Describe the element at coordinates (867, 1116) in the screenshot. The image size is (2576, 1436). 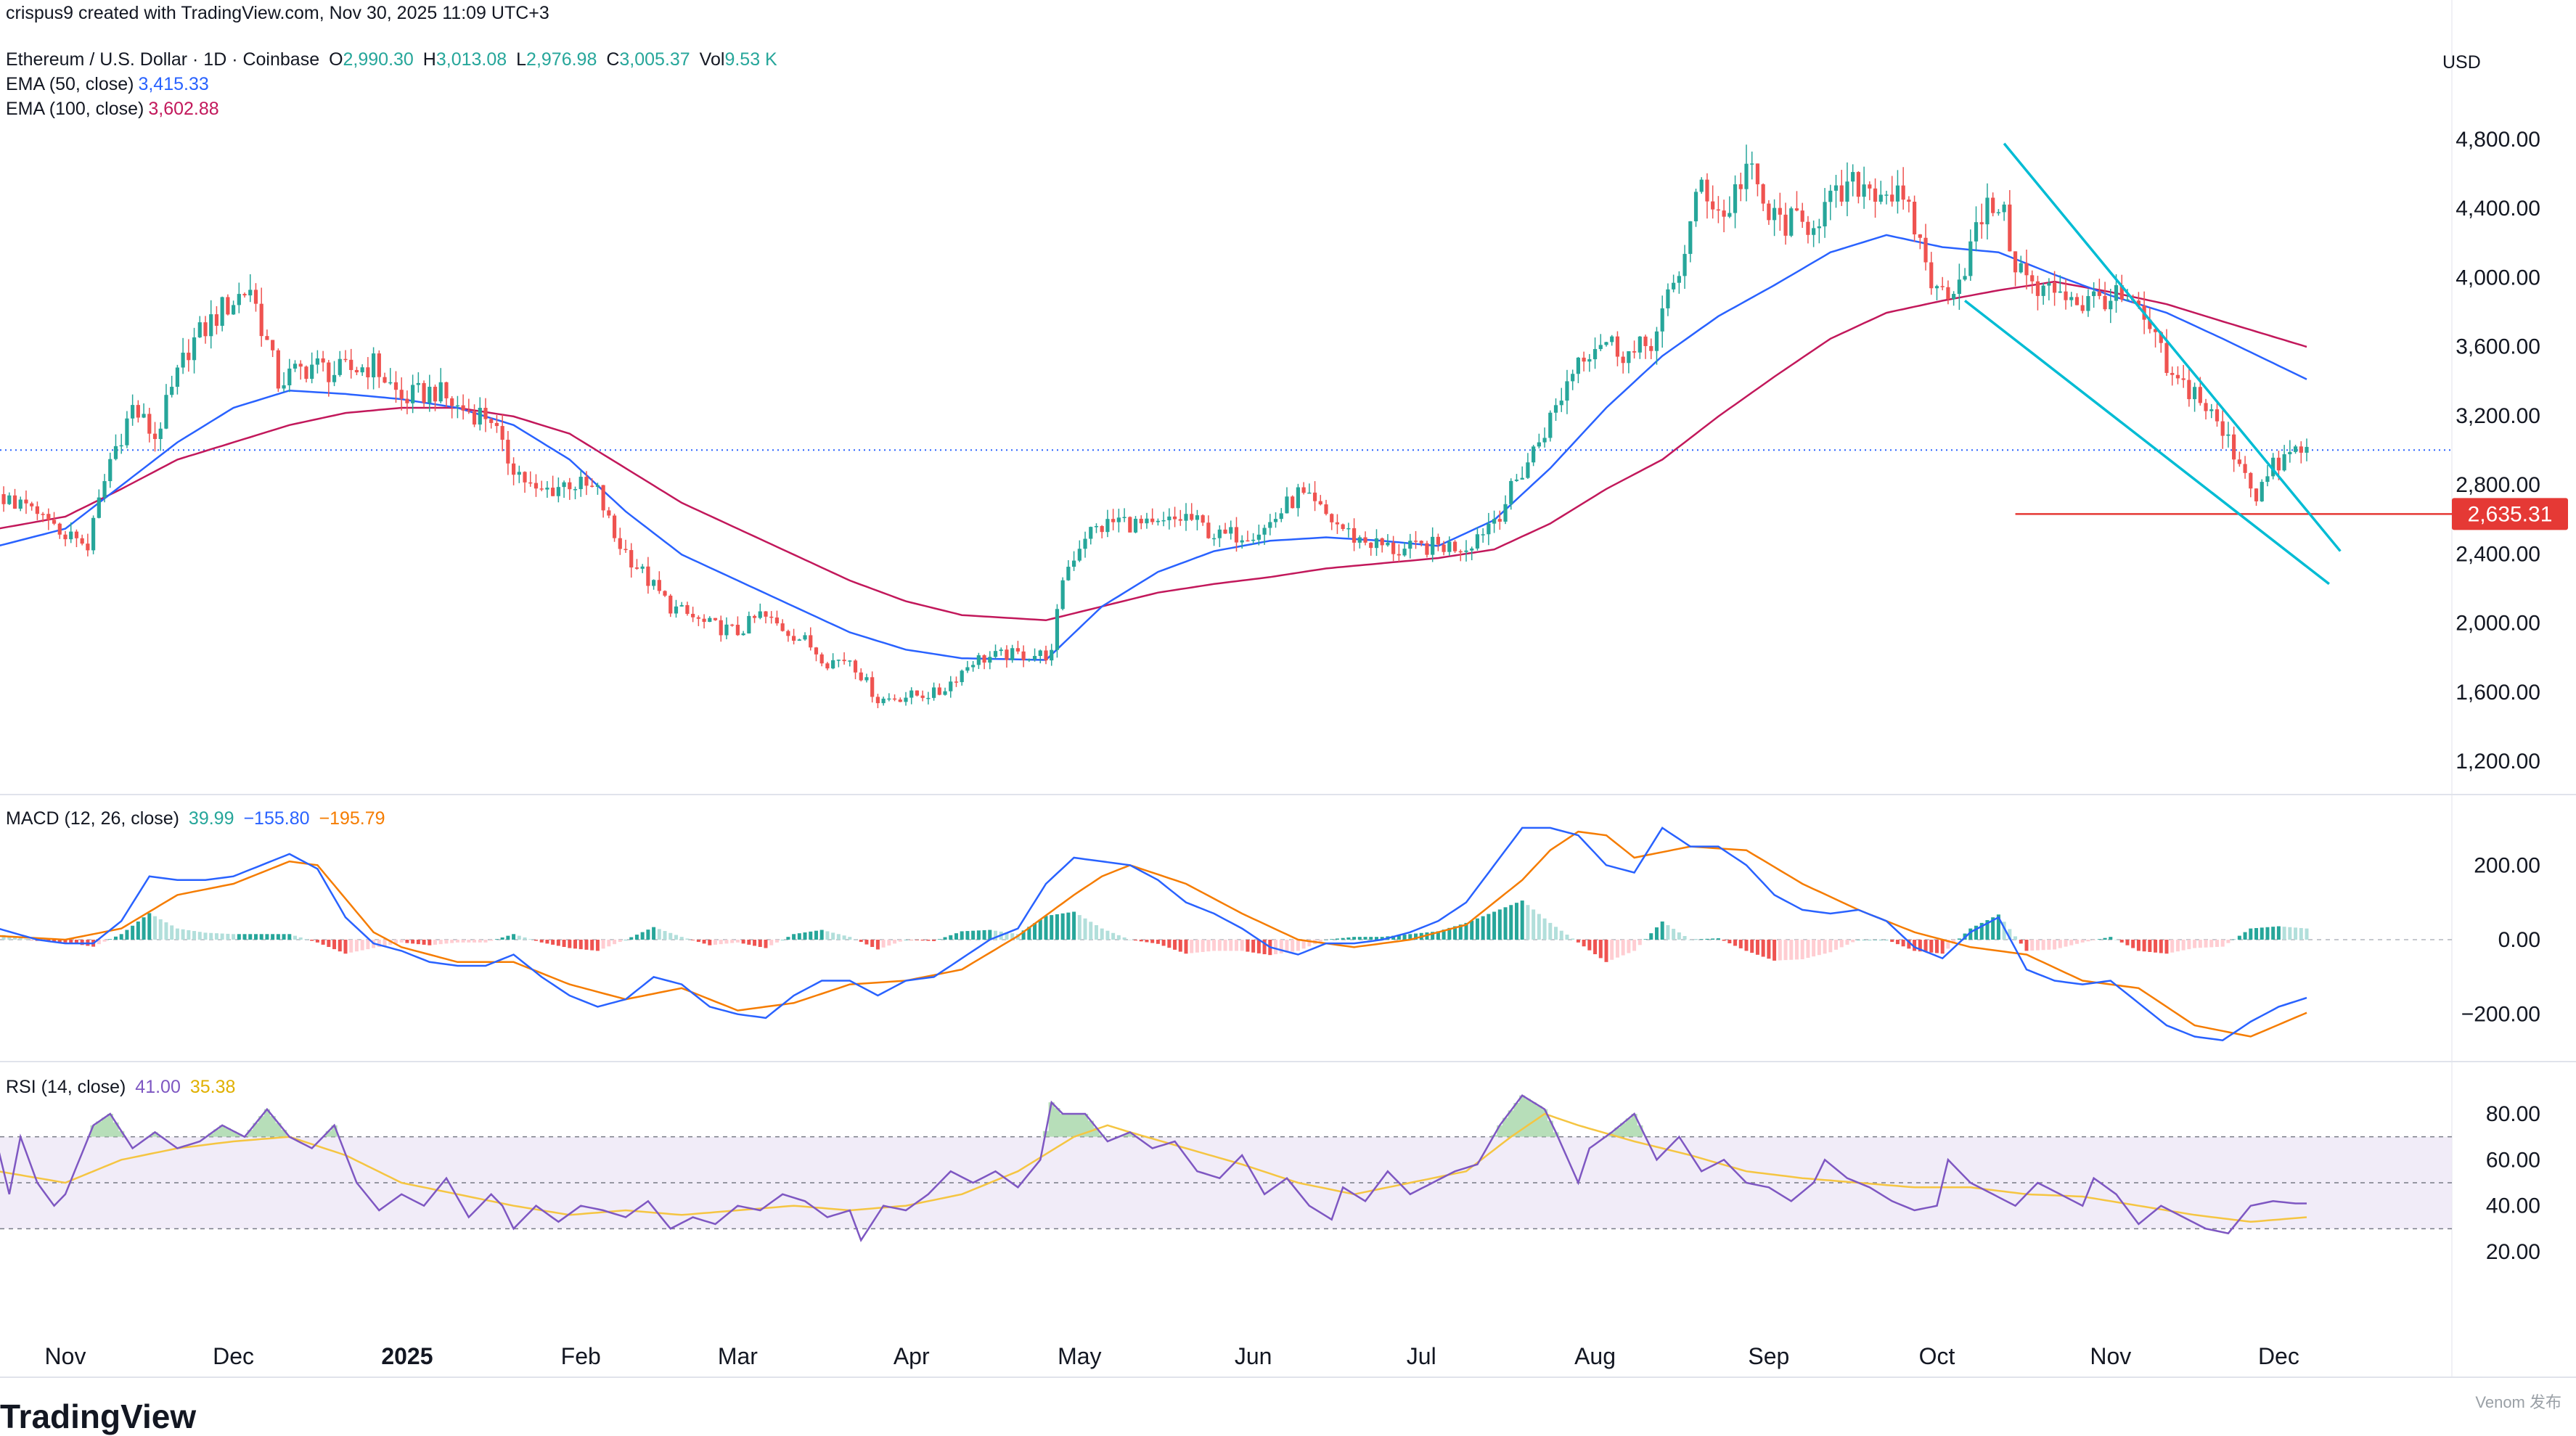
I see `rsi-overbought-fill` at that location.